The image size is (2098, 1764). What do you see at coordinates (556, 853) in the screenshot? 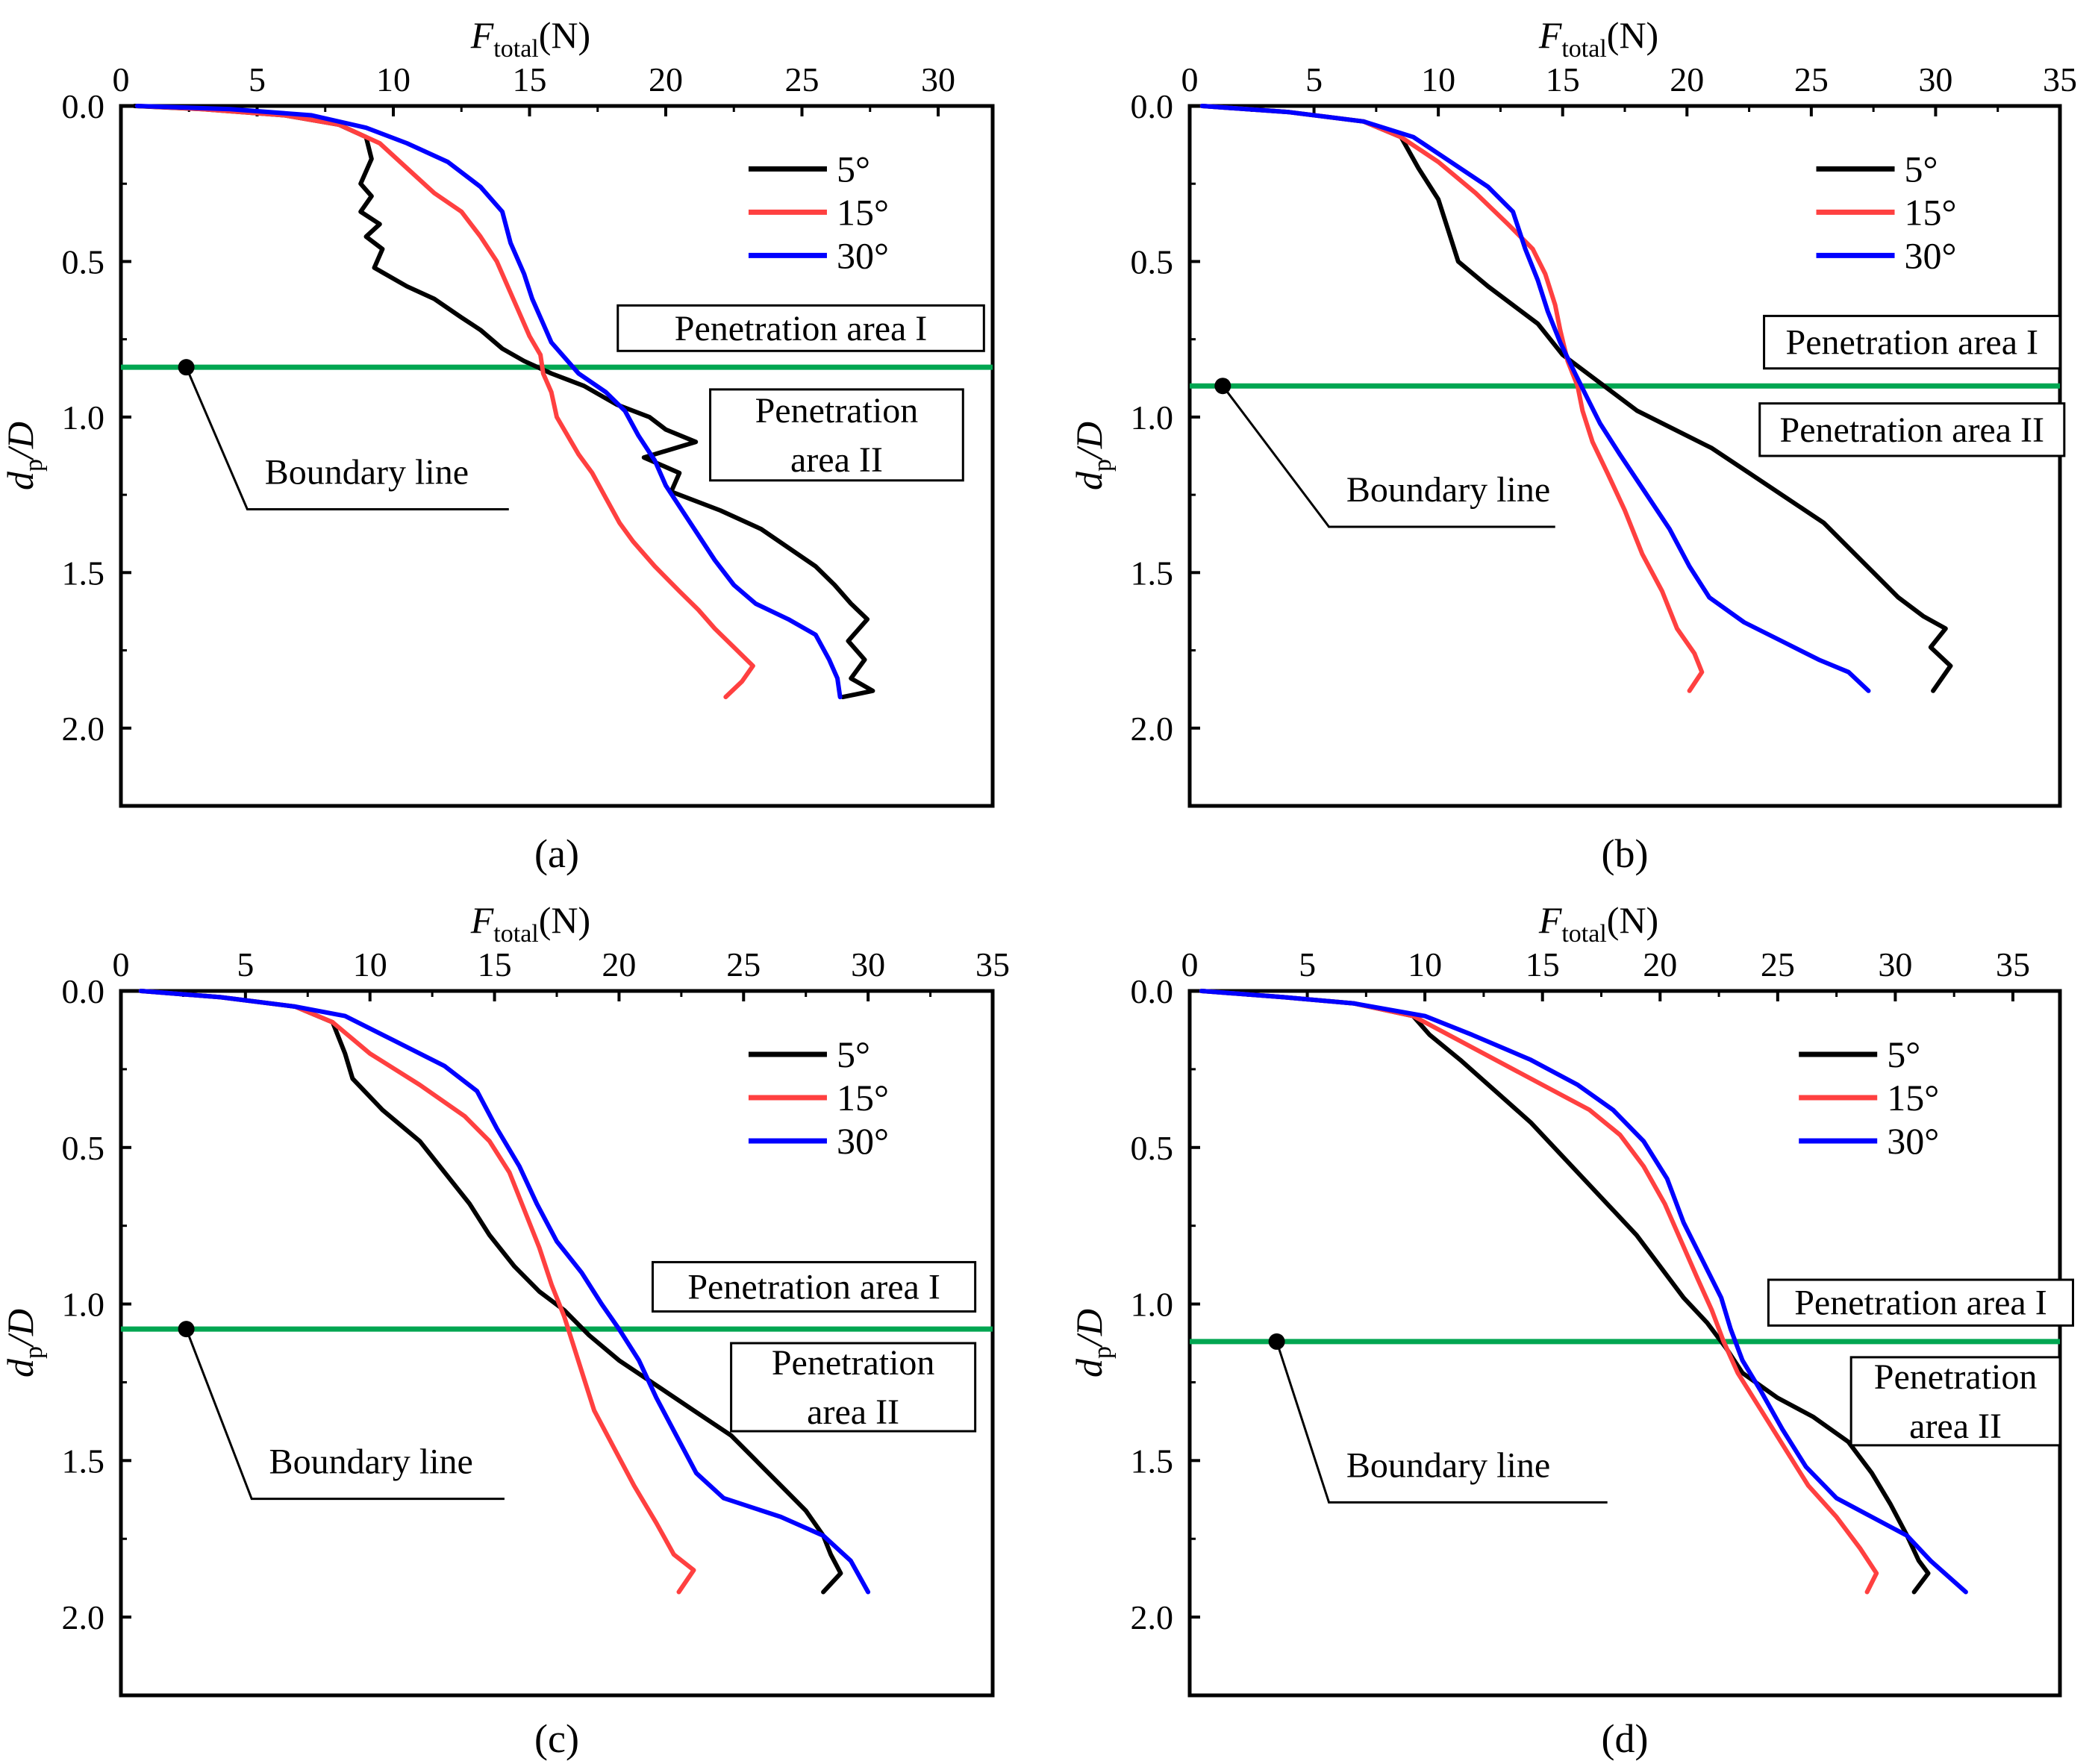
I see `panel-caption: (a)` at bounding box center [556, 853].